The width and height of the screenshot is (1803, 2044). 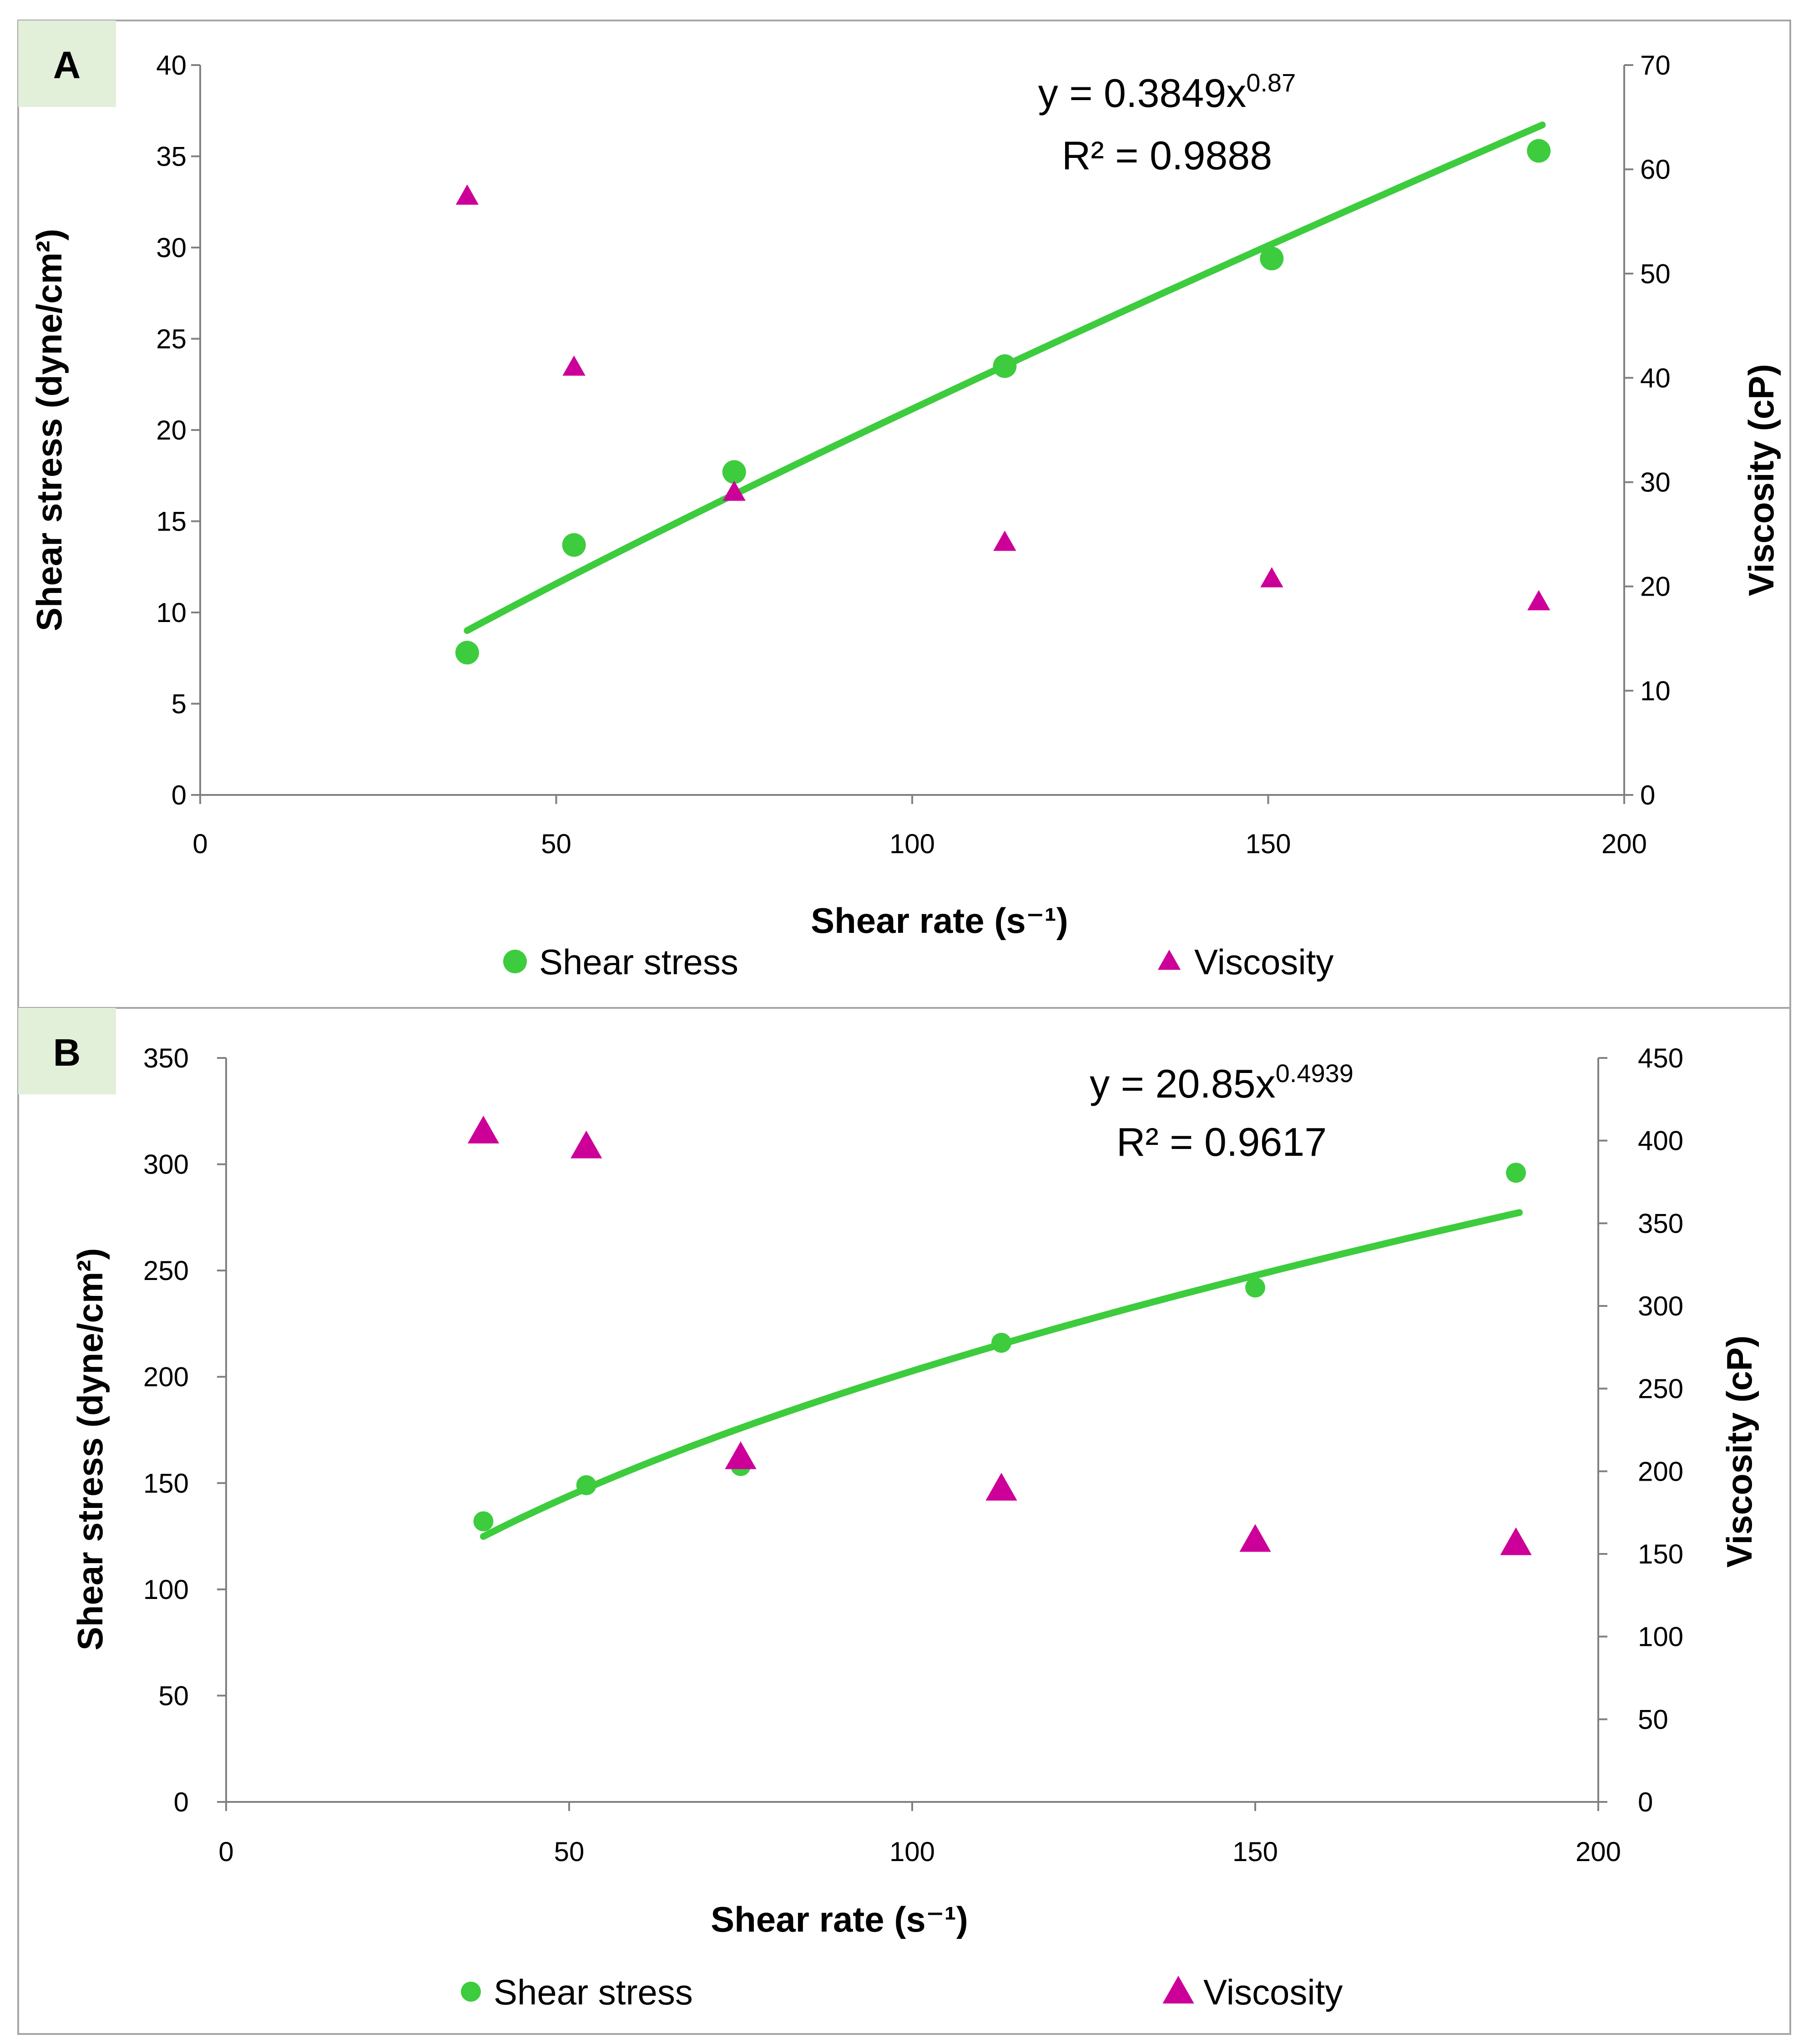 I want to click on chart-a-y-axis-title: Shear stress (dyne/cm²), so click(x=49, y=430).